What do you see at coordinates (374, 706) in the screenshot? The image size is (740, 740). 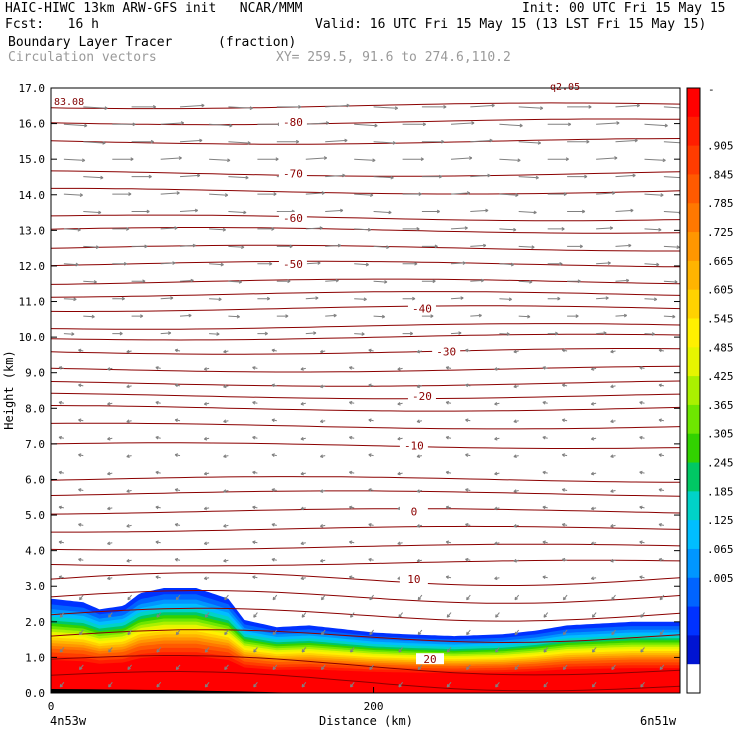 I see `x-tick-label: 200` at bounding box center [374, 706].